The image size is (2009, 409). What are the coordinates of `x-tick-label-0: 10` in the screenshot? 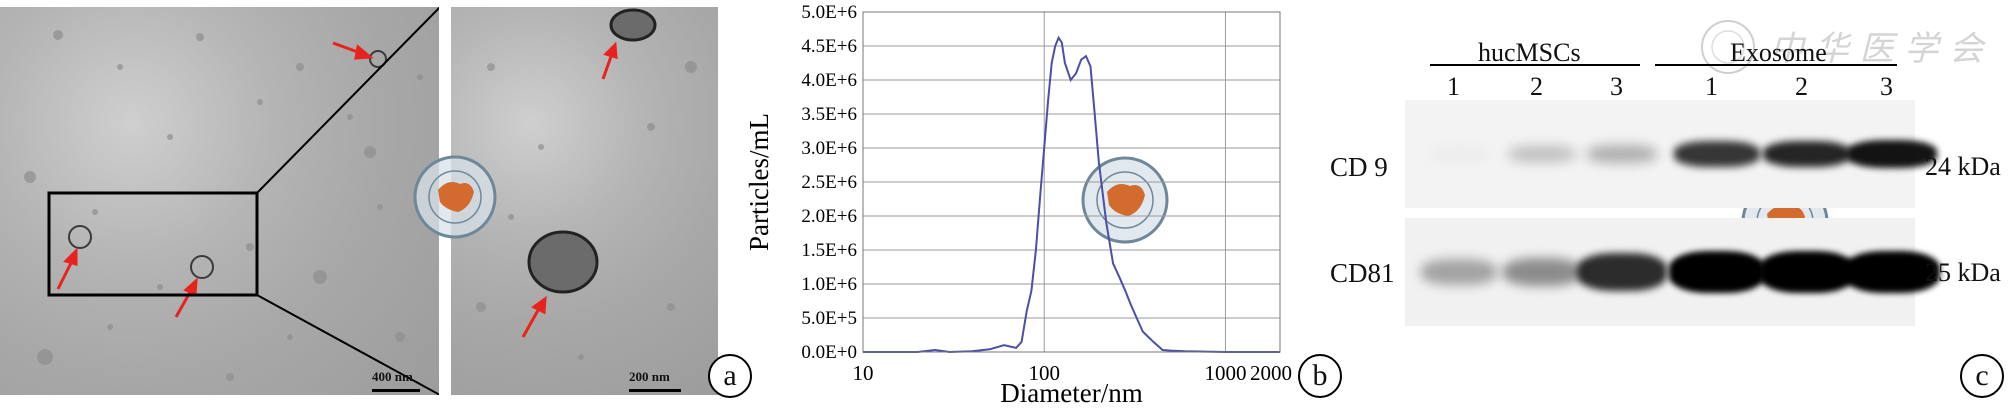 It's located at (863, 373).